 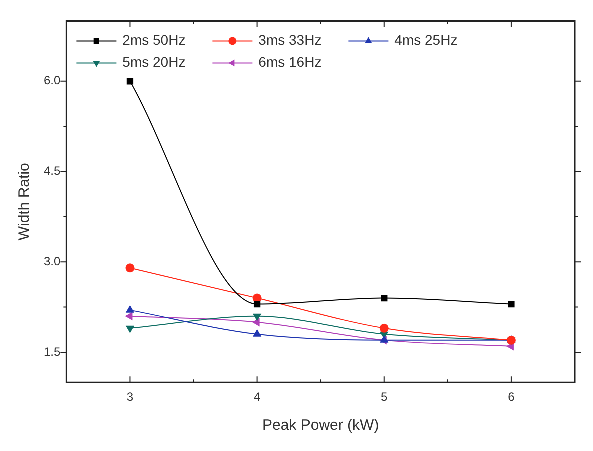 I want to click on legend-label: 2ms 50Hz, so click(x=154, y=40).